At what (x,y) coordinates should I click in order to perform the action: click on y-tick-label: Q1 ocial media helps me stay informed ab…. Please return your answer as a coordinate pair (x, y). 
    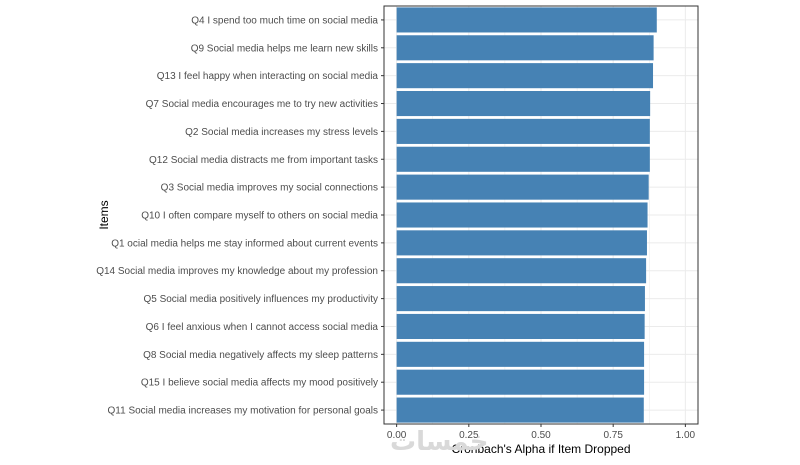
    Looking at the image, I should click on (244, 243).